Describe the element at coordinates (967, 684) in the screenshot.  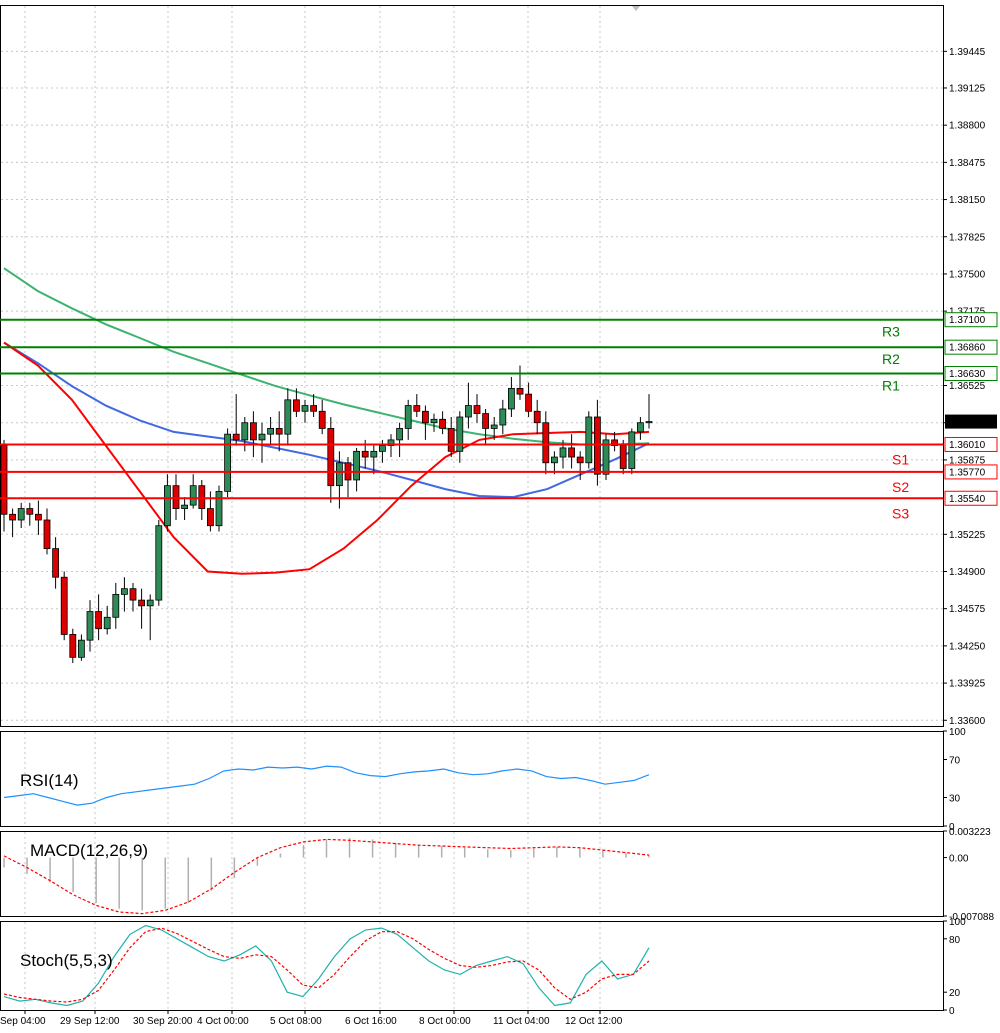
I see `price-tick-label-15: 1.33925` at that location.